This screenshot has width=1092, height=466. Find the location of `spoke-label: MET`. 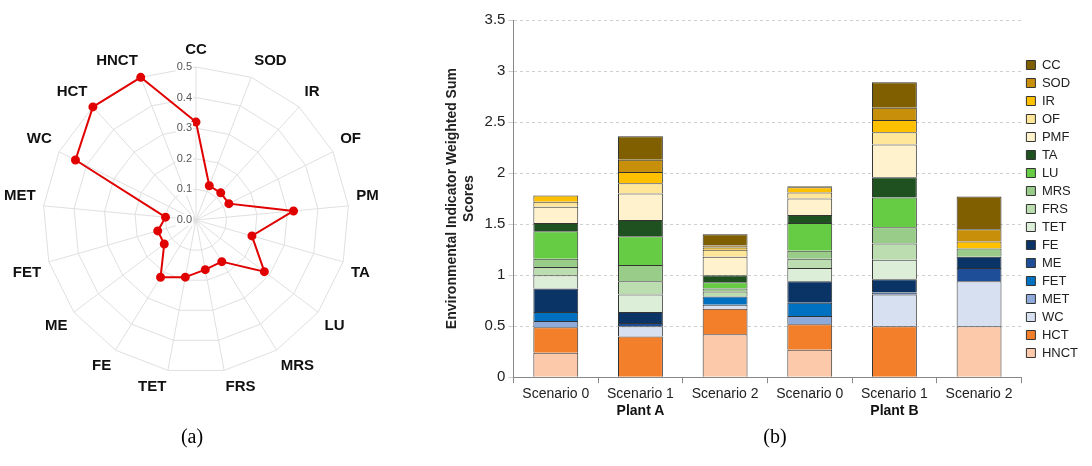

spoke-label: MET is located at coordinates (19, 195).